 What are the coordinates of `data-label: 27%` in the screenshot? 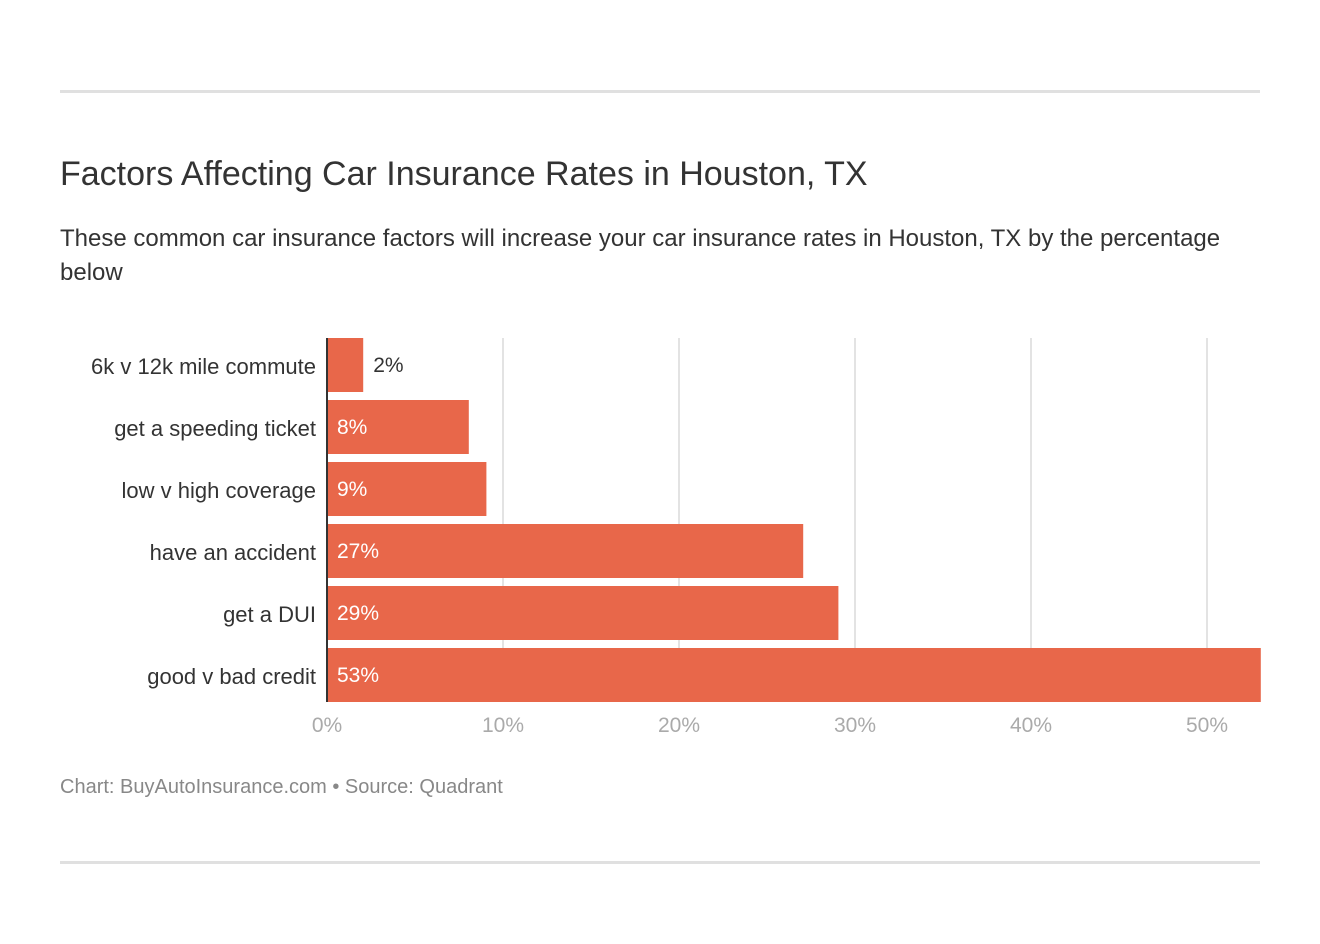 It's located at (358, 551).